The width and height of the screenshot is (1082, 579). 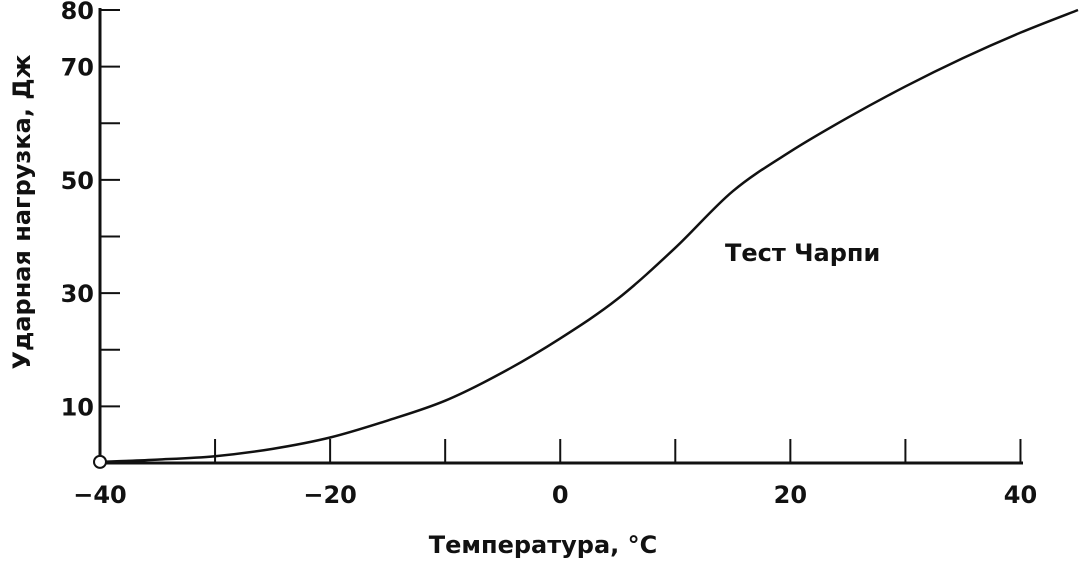 I want to click on x-tick-label: 20, so click(x=790, y=495).